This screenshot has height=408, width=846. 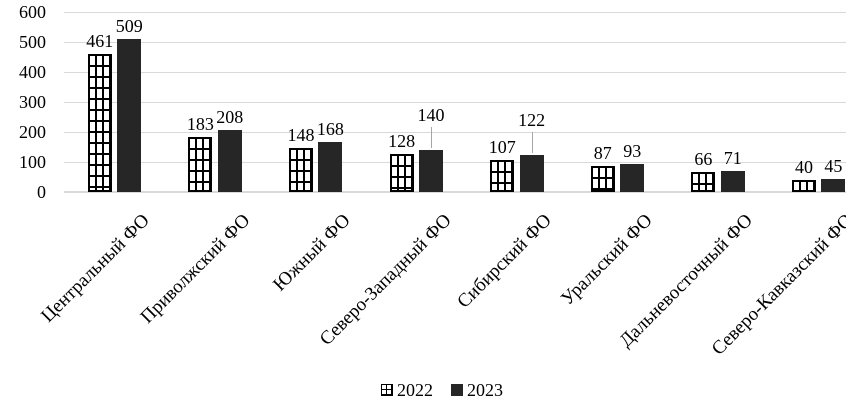 I want to click on category-label: Центральный ФО, so click(x=95, y=268).